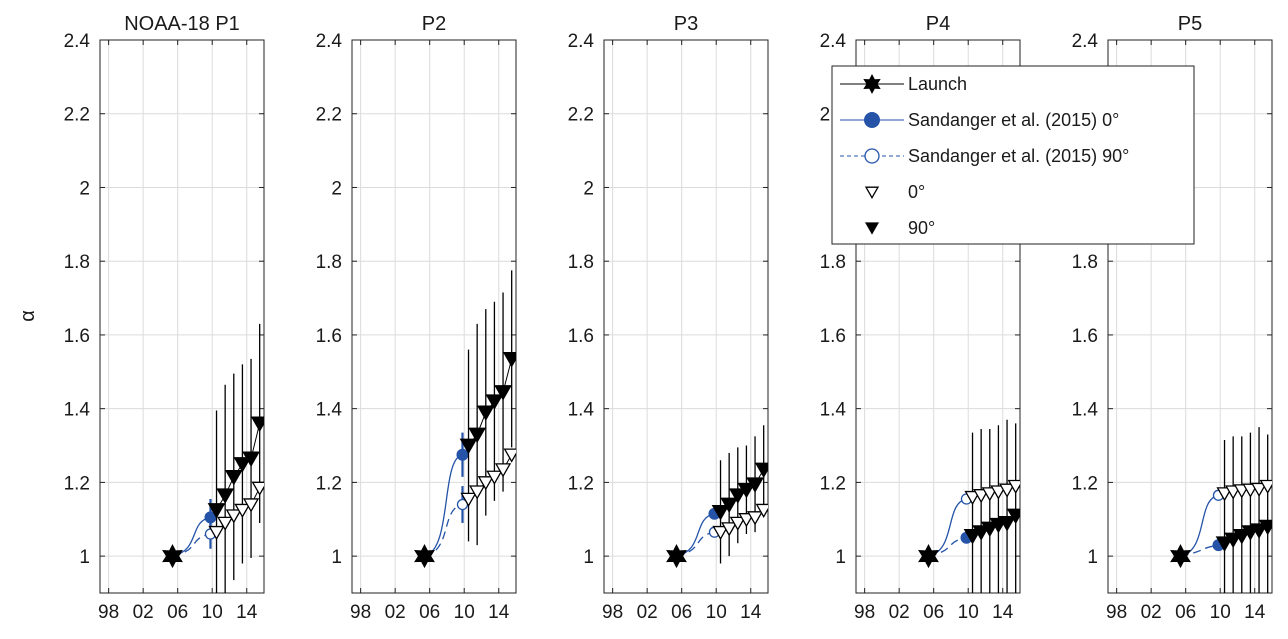  What do you see at coordinates (434, 24) in the screenshot?
I see `panel-title: P2` at bounding box center [434, 24].